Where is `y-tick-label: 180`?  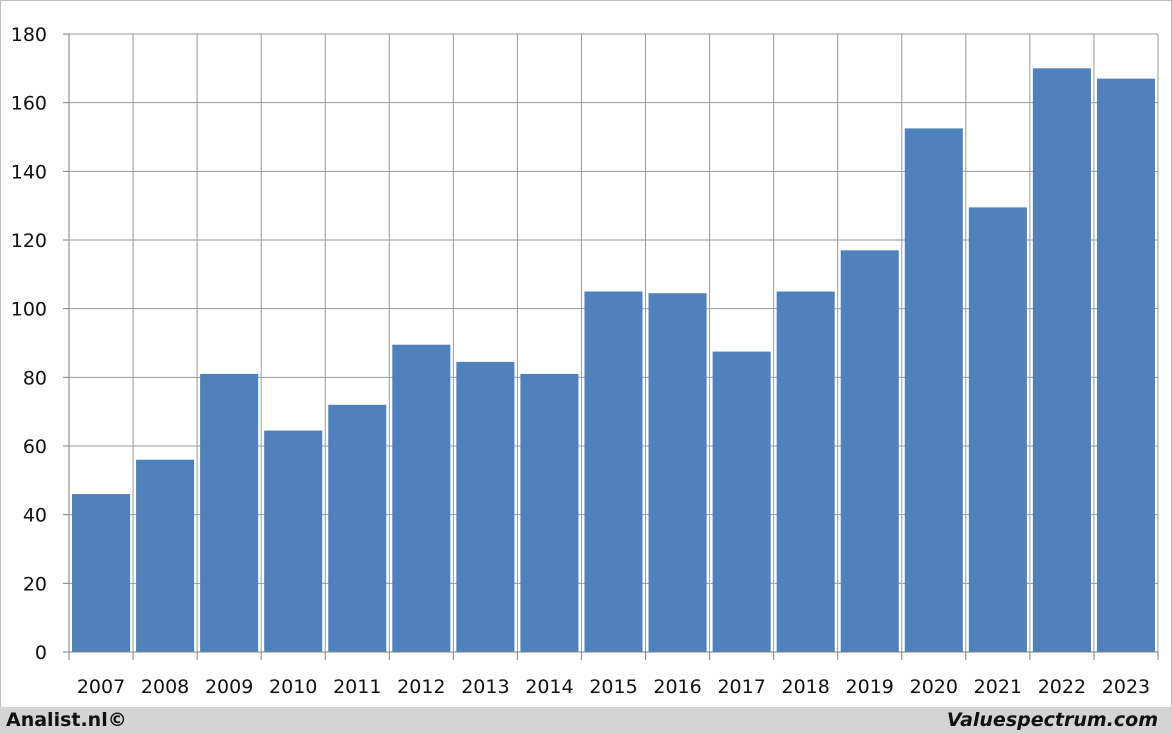 y-tick-label: 180 is located at coordinates (29, 35).